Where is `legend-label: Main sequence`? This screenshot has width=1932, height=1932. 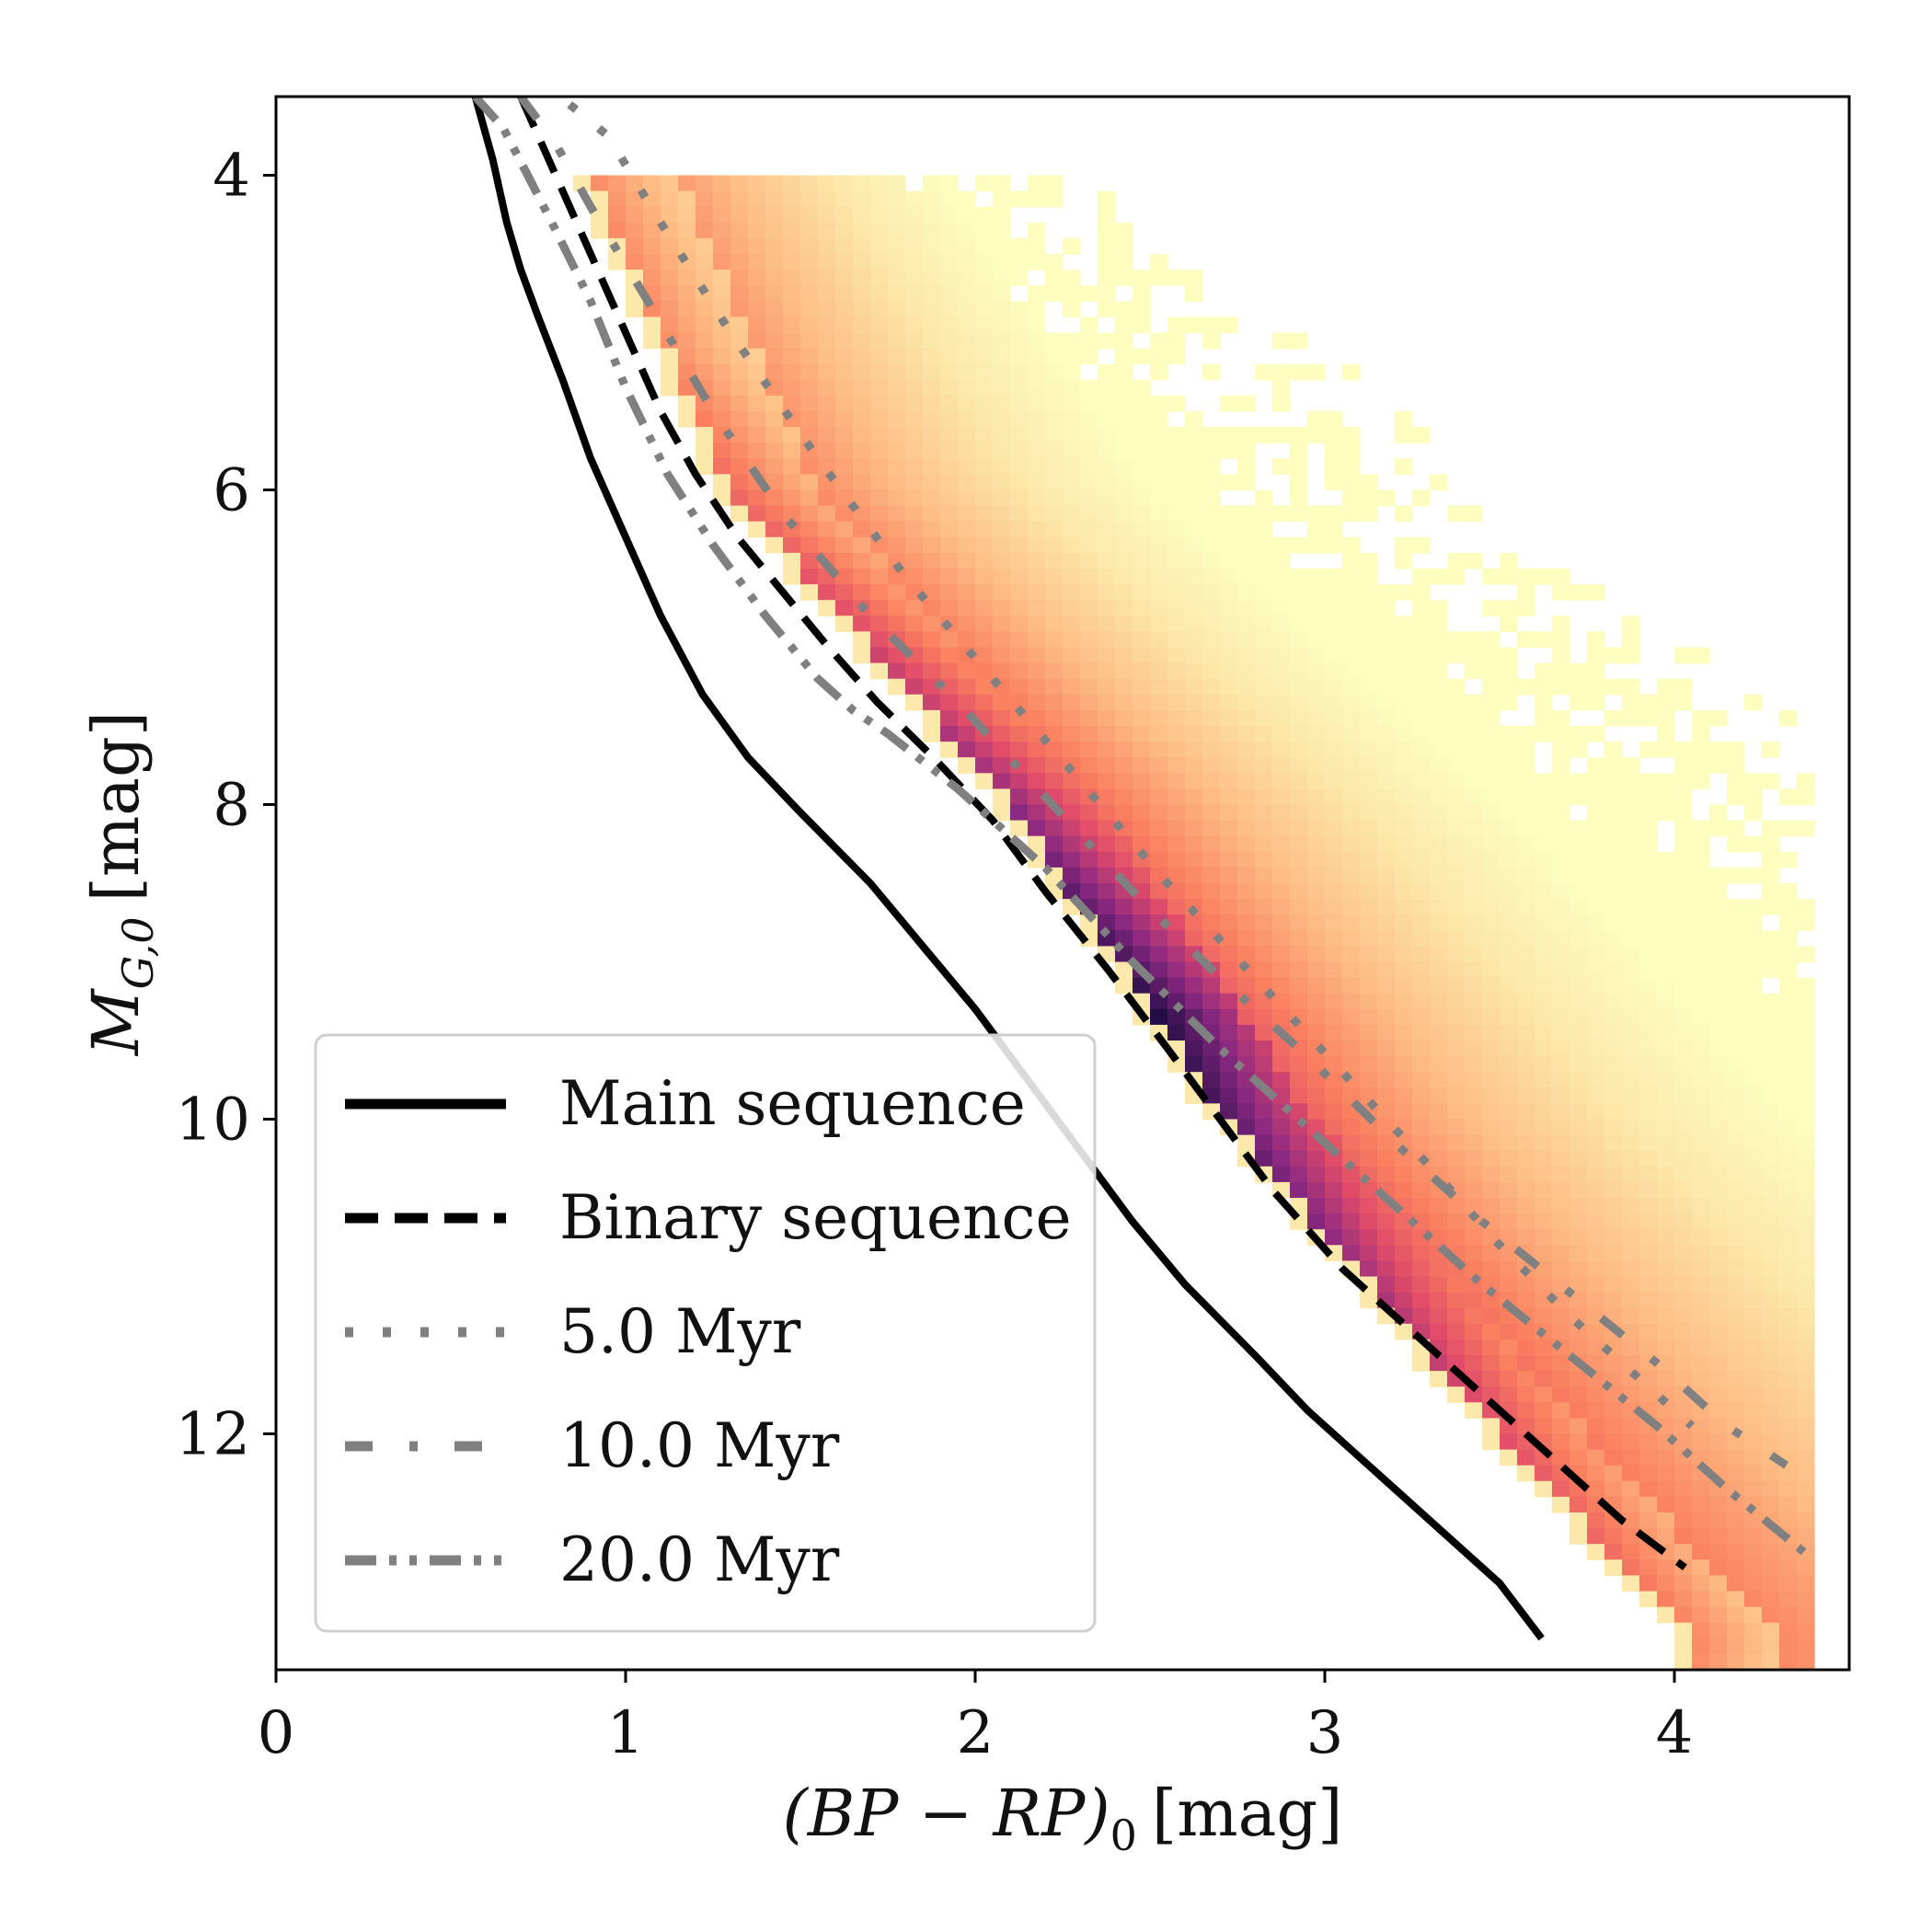 legend-label: Main sequence is located at coordinates (792, 1103).